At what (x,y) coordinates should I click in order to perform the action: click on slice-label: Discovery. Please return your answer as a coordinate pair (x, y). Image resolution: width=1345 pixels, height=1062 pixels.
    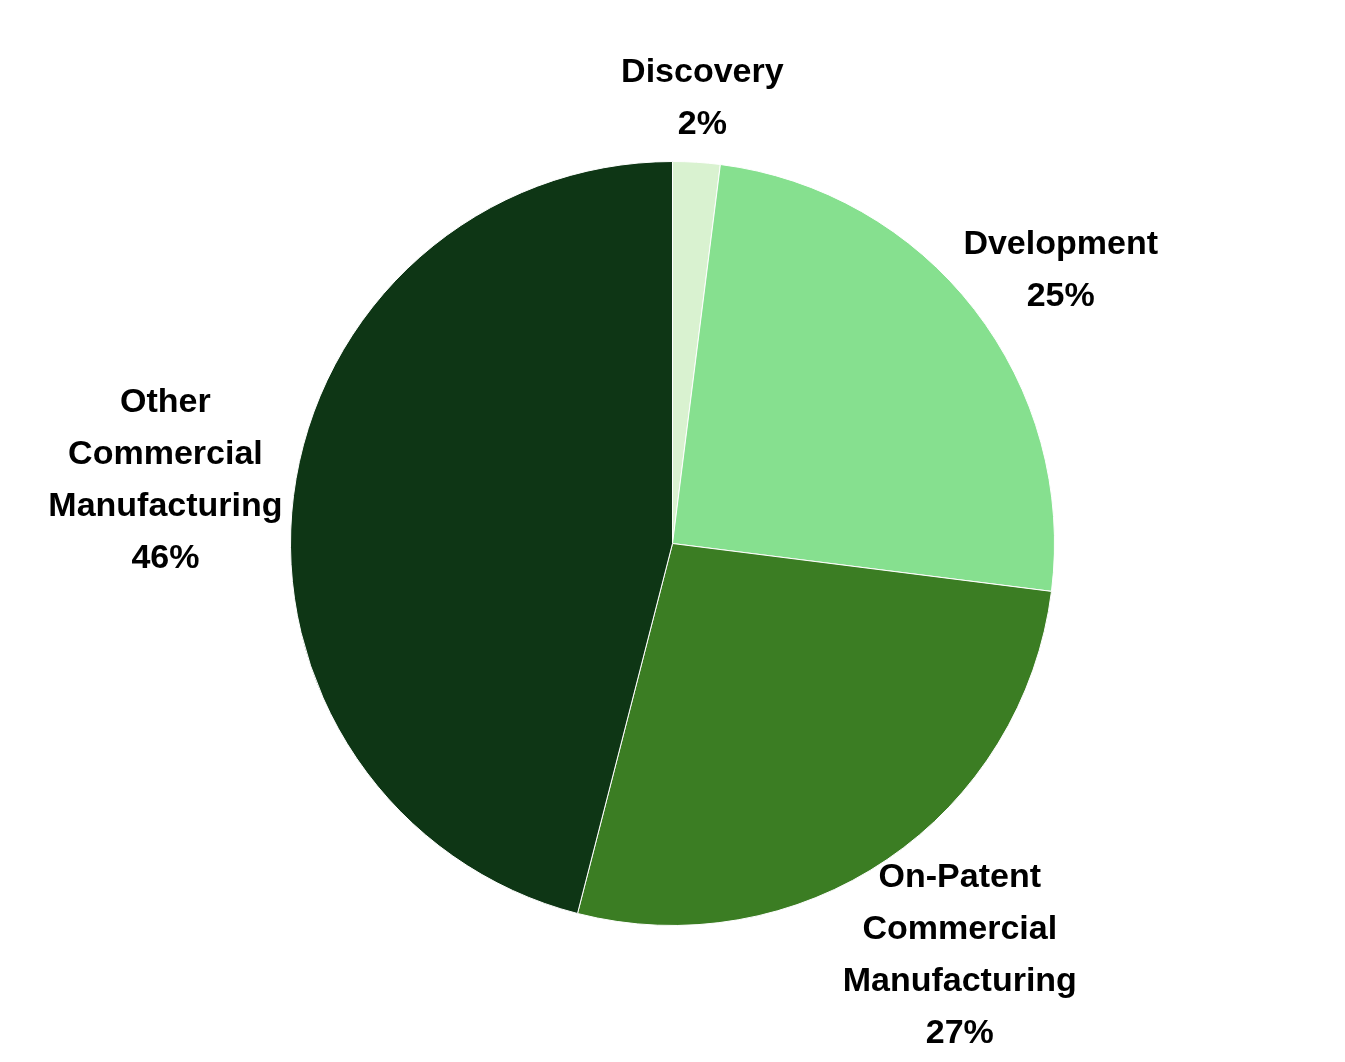
    Looking at the image, I should click on (702, 69).